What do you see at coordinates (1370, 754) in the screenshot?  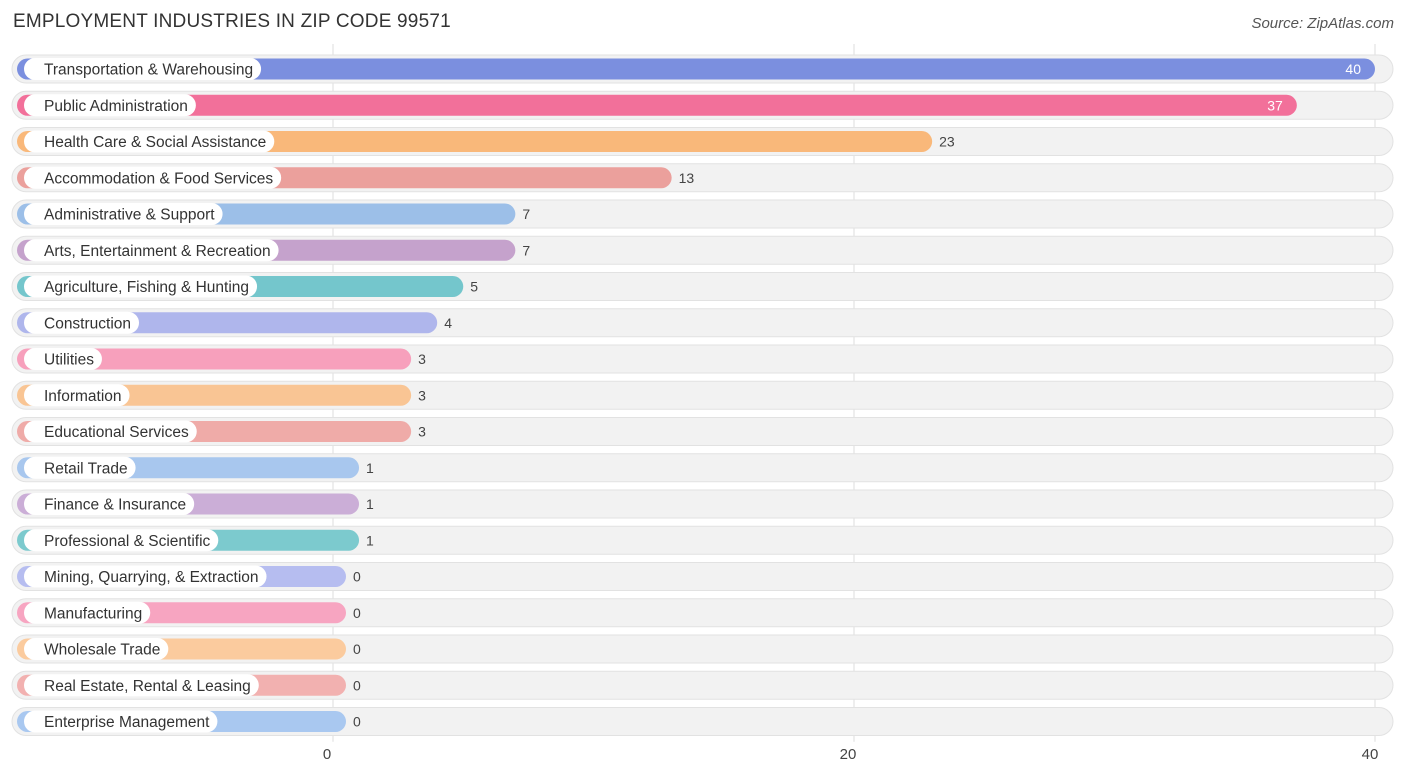 I see `x-tick-label: 40` at bounding box center [1370, 754].